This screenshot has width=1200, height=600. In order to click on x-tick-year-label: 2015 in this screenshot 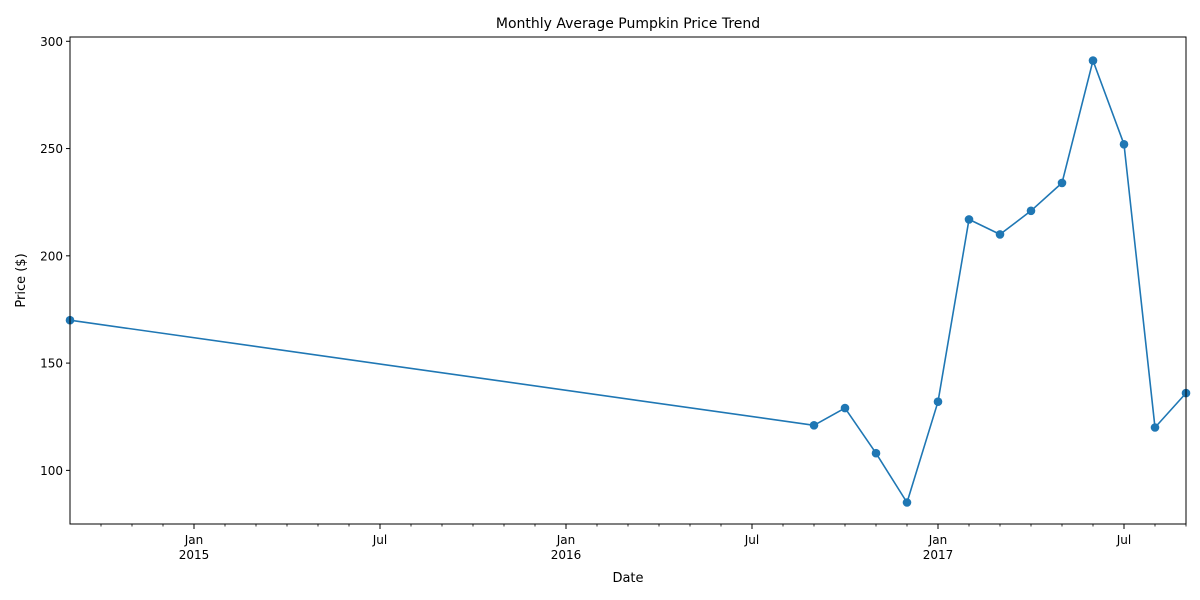, I will do `click(194, 555)`.